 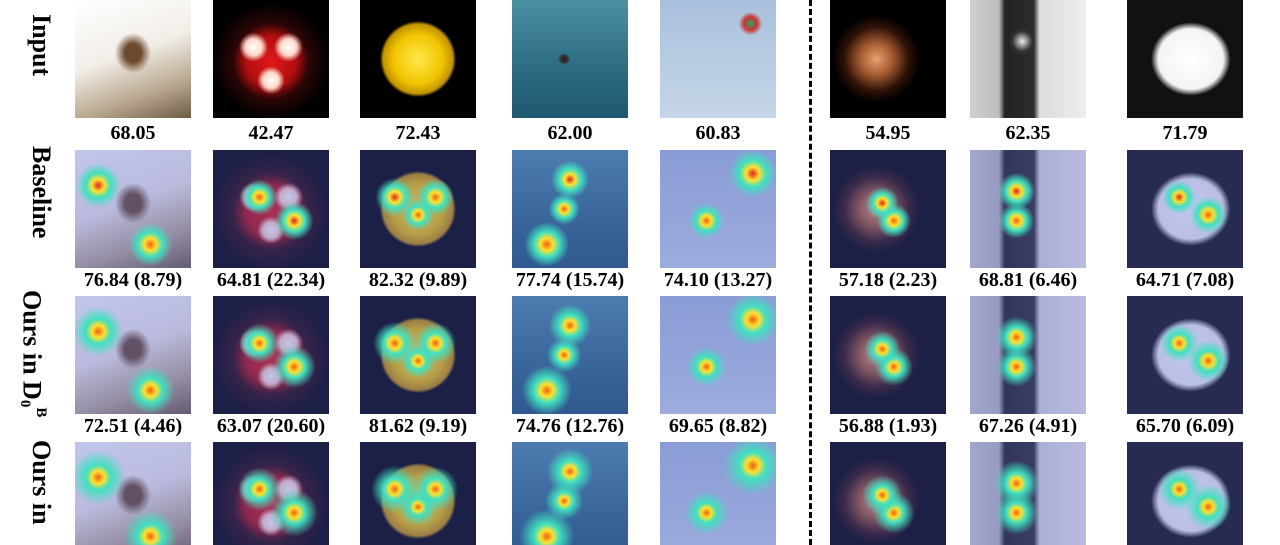 I want to click on row-label: Baseline, so click(x=41, y=192).